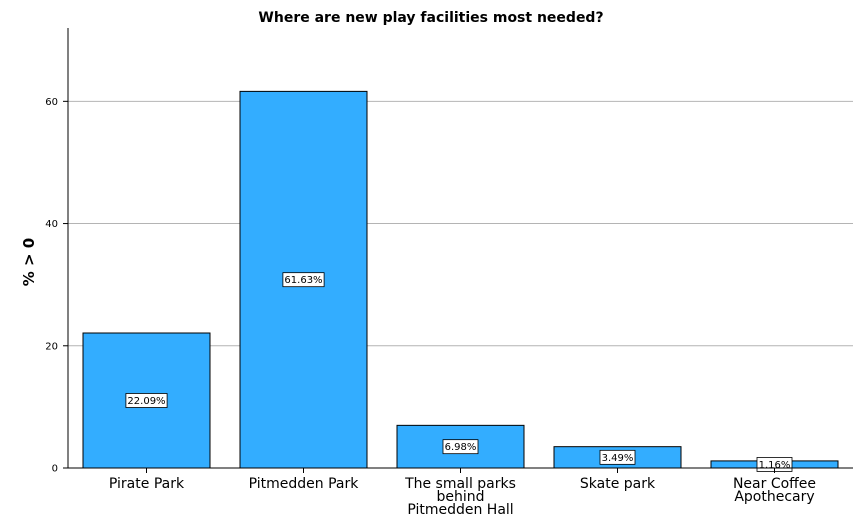 The image size is (863, 523). Describe the element at coordinates (29, 262) in the screenshot. I see `y-axis-label: % > 0` at that location.